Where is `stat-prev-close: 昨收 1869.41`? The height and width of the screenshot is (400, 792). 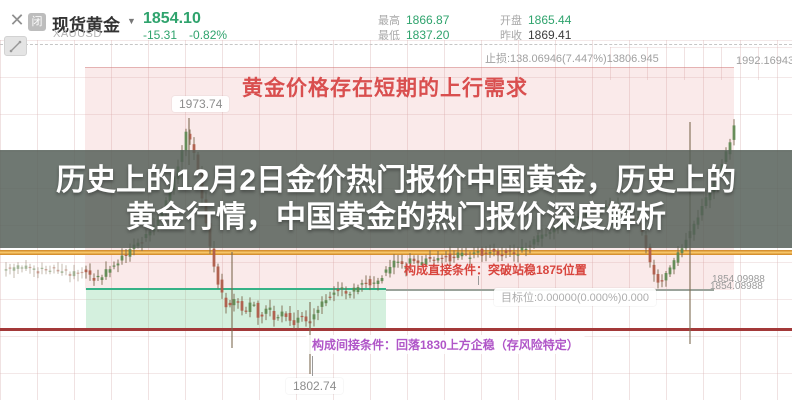 stat-prev-close: 昨收 1869.41 is located at coordinates (535, 35).